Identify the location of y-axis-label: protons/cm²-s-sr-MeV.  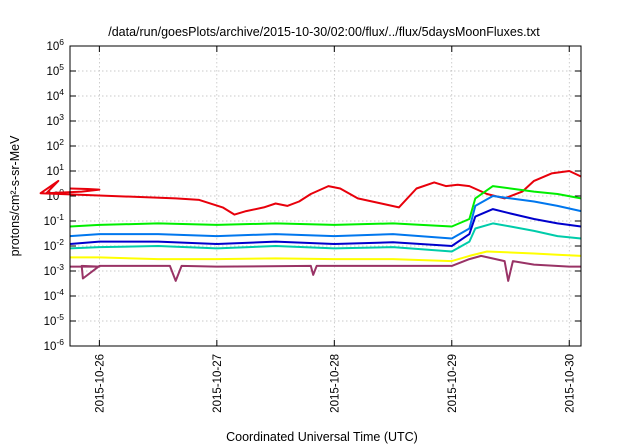
(15, 196).